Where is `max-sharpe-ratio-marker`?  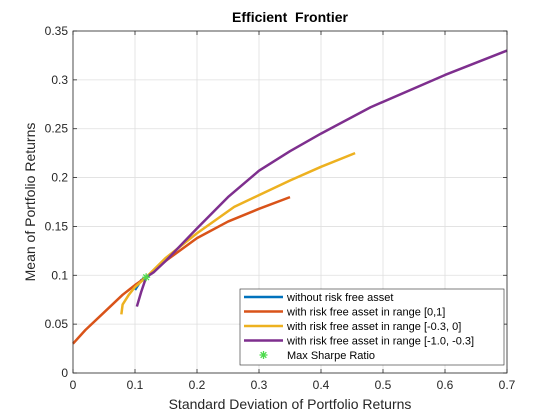
max-sharpe-ratio-marker is located at coordinates (146, 277).